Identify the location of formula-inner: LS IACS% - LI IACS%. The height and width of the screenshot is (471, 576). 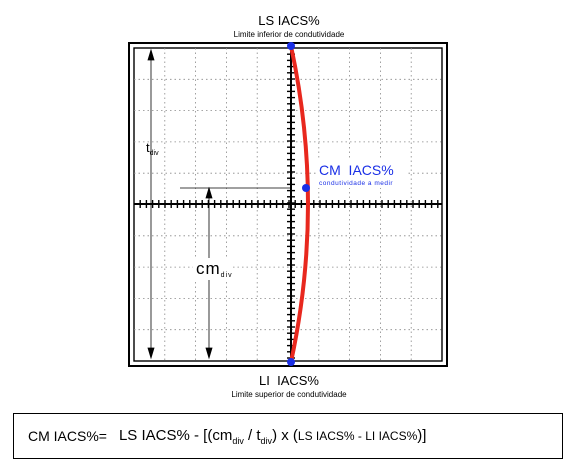
(357, 435).